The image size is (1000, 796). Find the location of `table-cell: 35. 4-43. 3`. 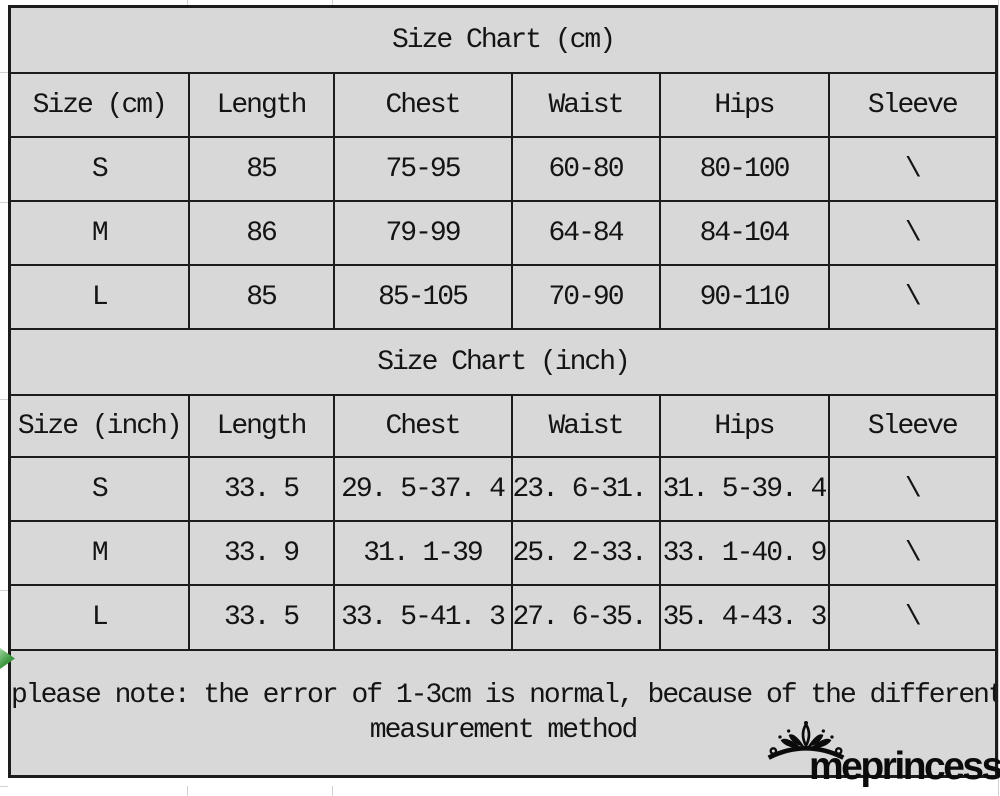

table-cell: 35. 4-43. 3 is located at coordinates (744, 617).